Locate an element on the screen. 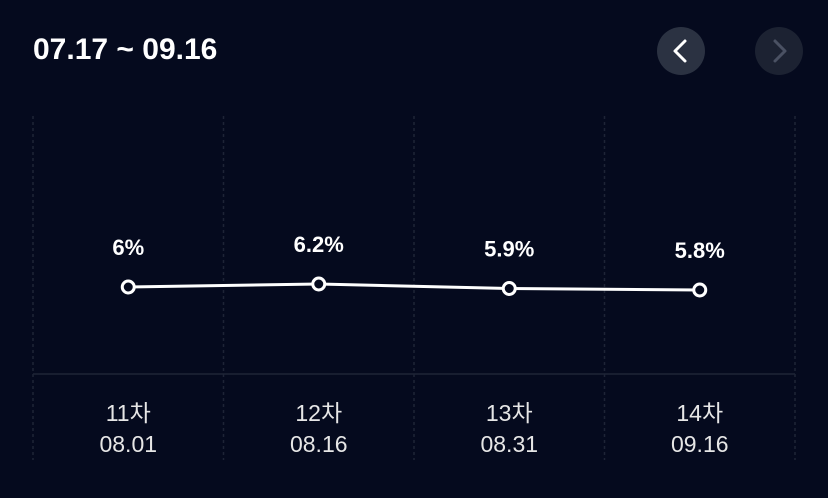 Image resolution: width=828 pixels, height=498 pixels. date-label: 08.01 is located at coordinates (128, 444).